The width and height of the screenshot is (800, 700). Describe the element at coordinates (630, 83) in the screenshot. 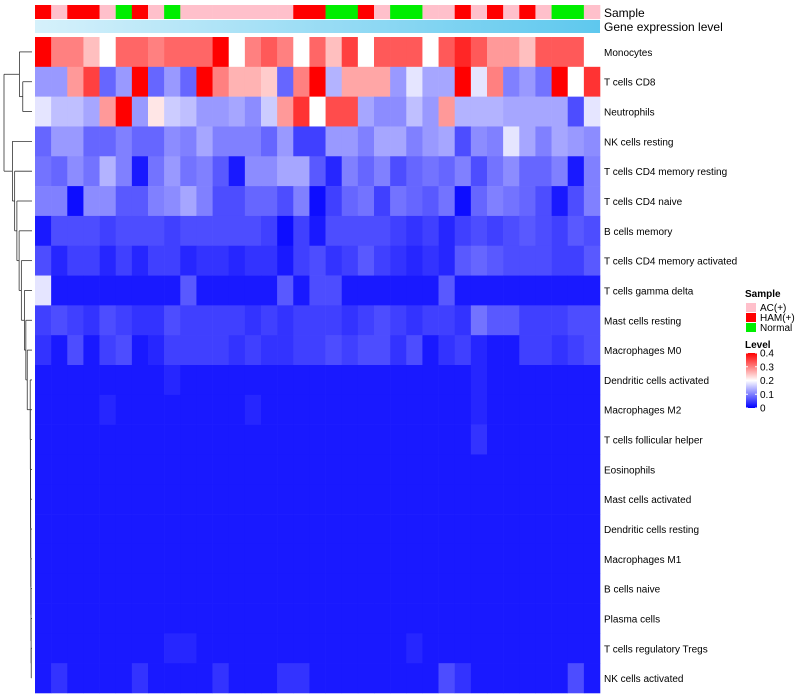

I see `row-label: T cells CD8` at that location.